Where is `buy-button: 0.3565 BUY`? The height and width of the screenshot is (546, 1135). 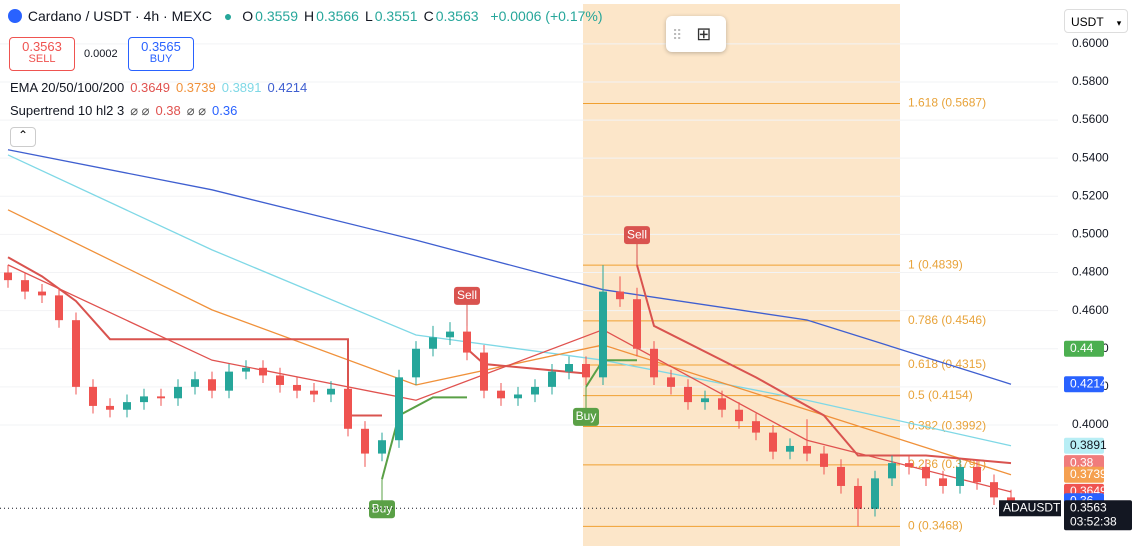
buy-button: 0.3565 BUY is located at coordinates (161, 54).